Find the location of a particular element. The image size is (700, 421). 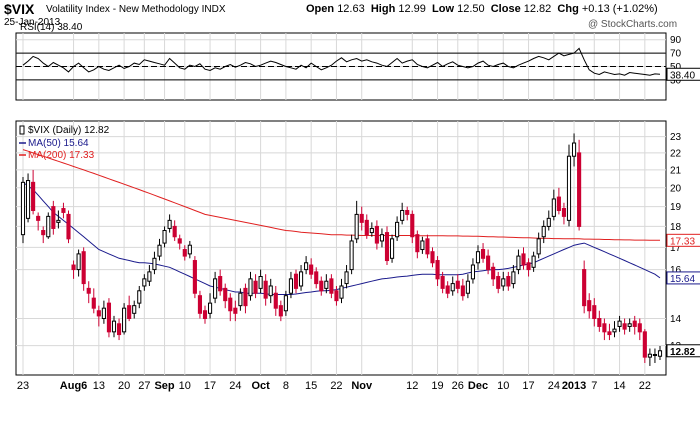

description: Volatility Index - New Methodology INDX is located at coordinates (136, 9).